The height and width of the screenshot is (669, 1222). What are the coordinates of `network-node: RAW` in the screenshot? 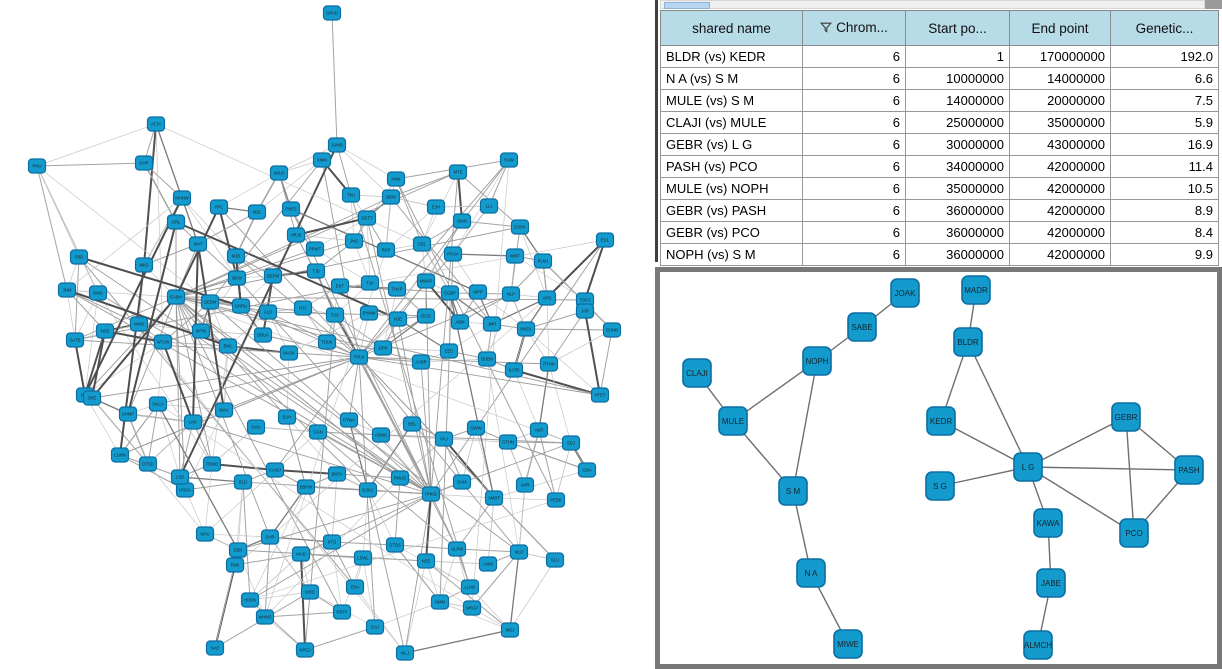 It's located at (509, 160).